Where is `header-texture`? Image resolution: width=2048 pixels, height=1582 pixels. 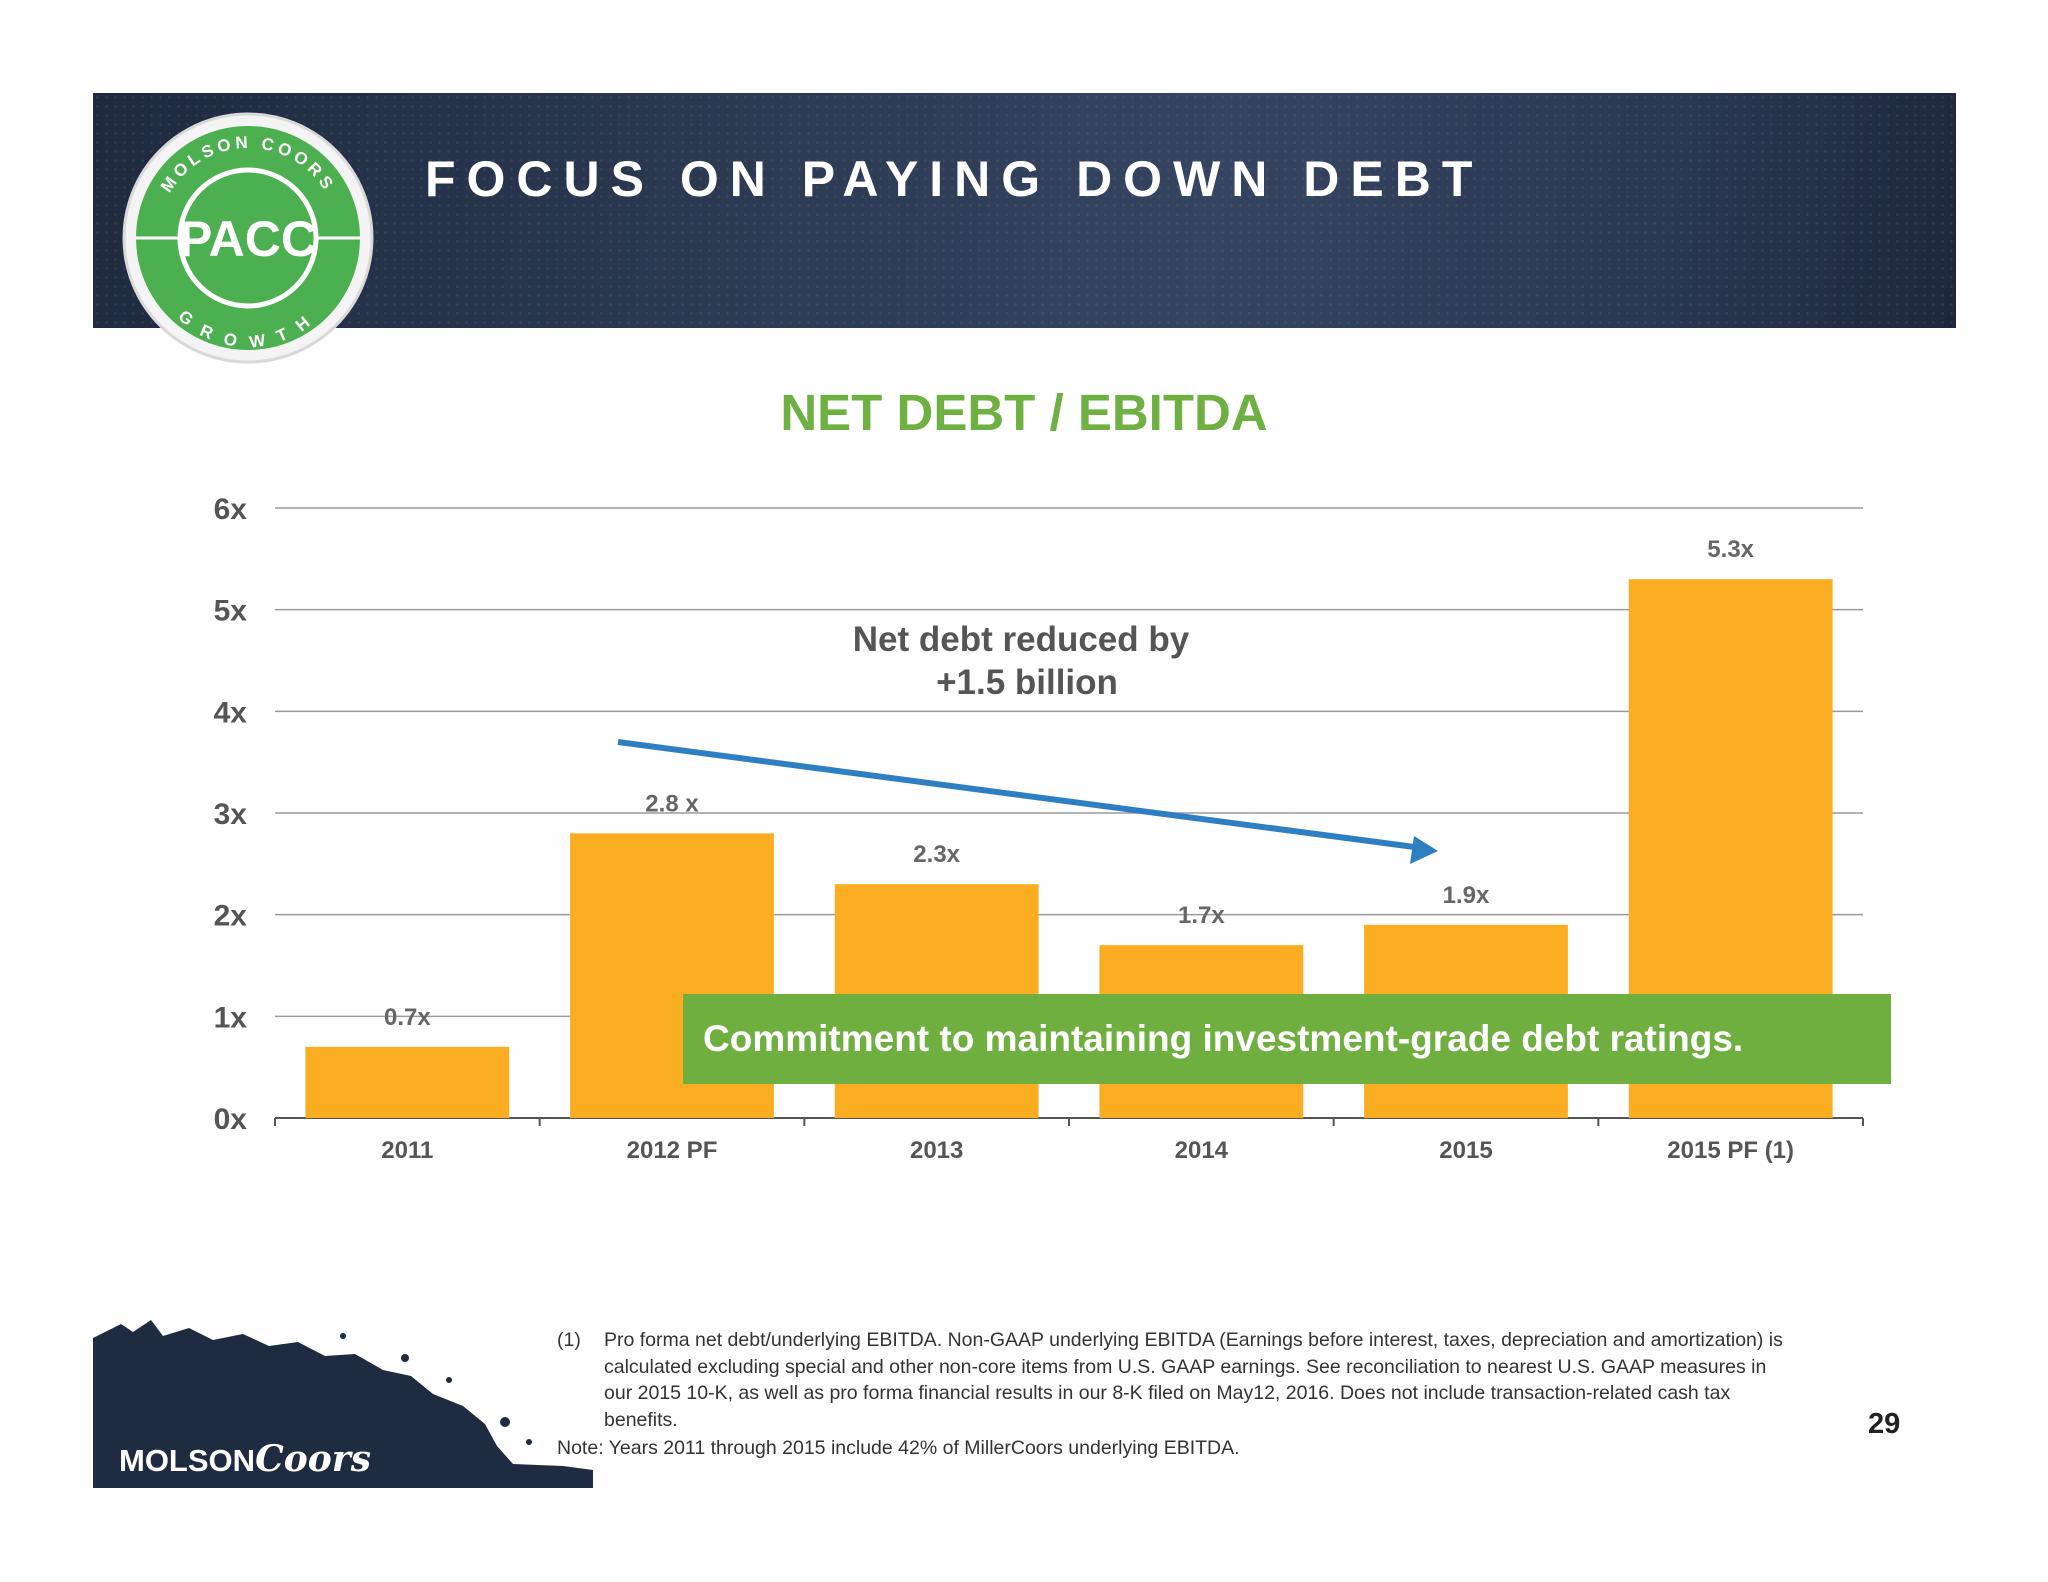 header-texture is located at coordinates (1024, 210).